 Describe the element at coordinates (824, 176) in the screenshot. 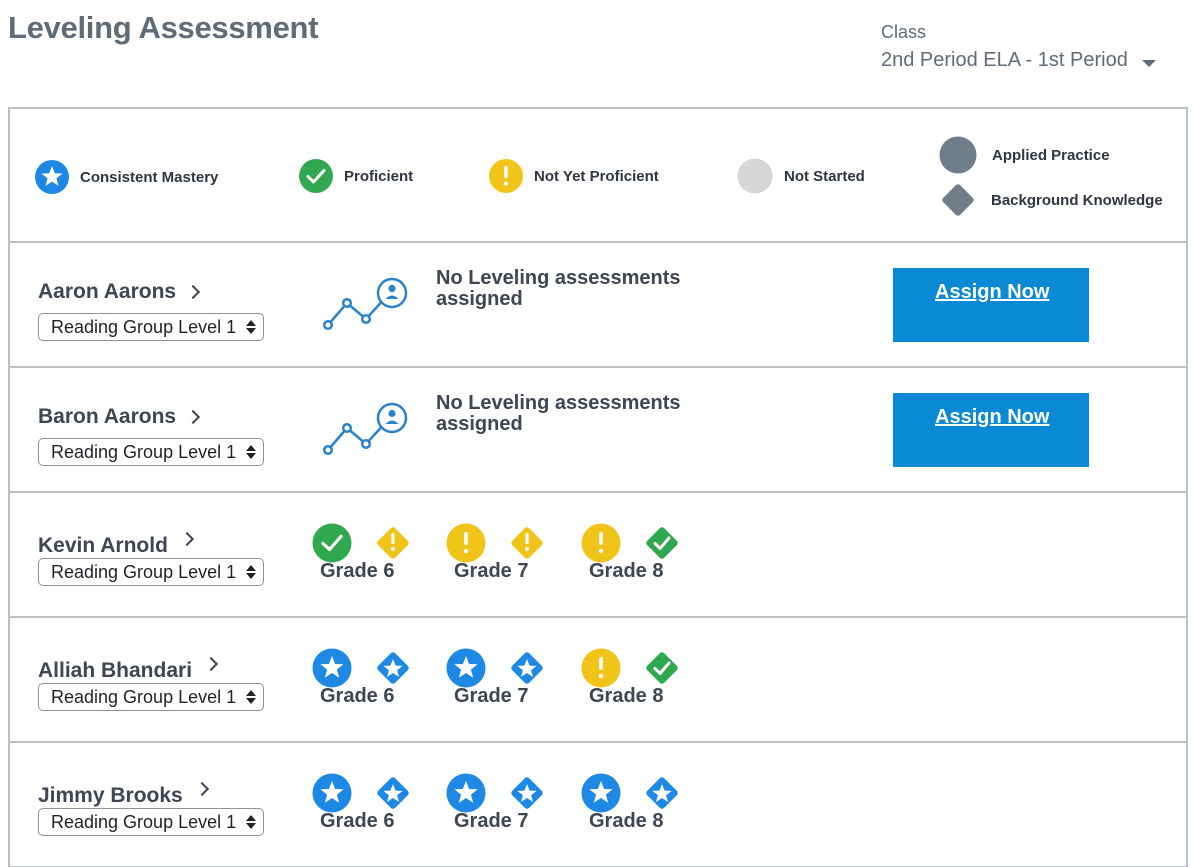

I see `legend-label: Not Started` at that location.